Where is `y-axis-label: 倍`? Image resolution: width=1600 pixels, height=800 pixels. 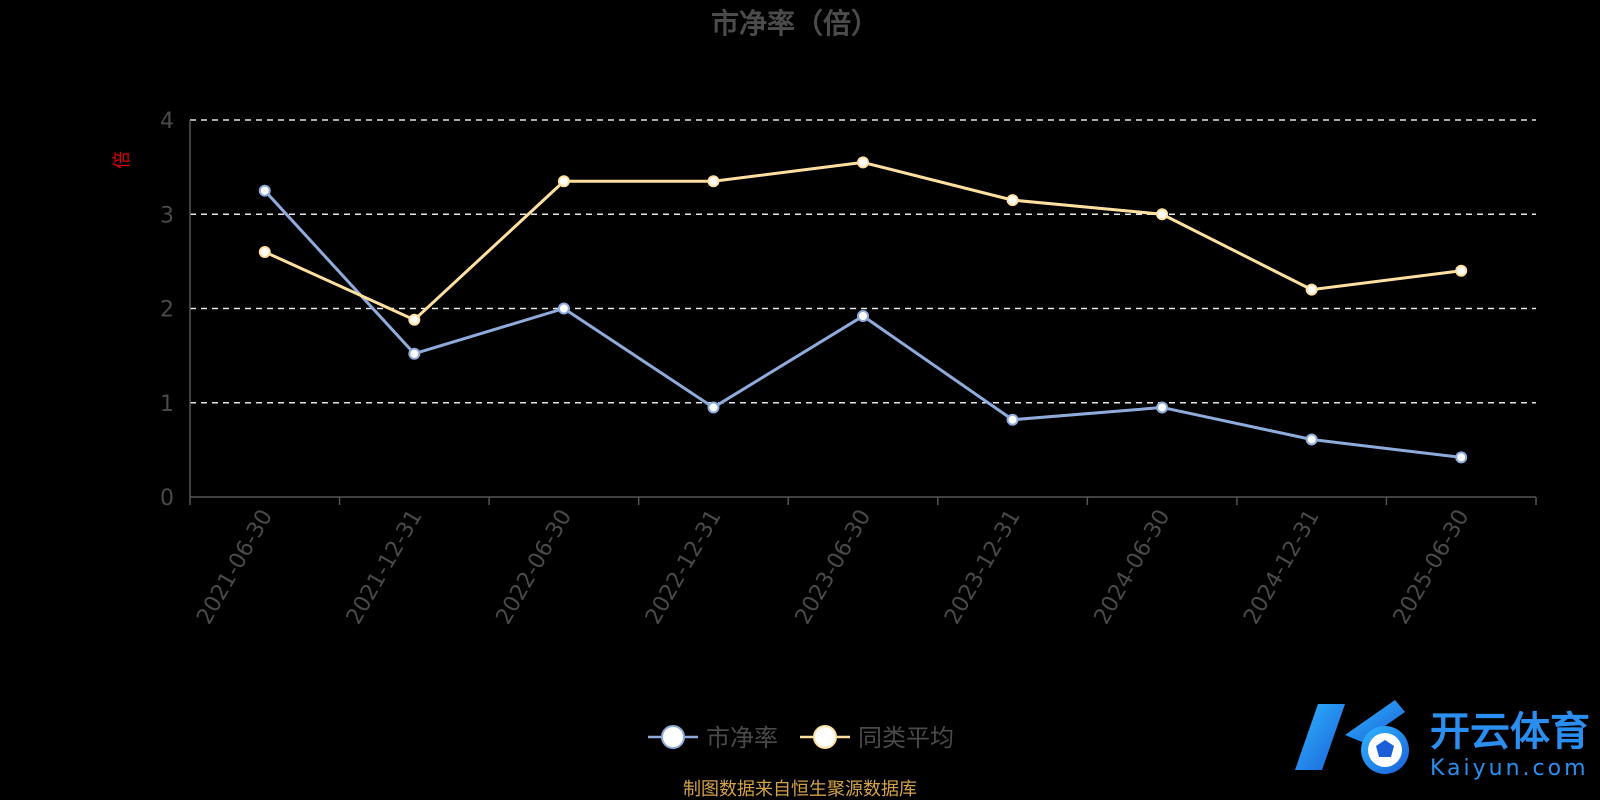
y-axis-label: 倍 is located at coordinates (122, 160).